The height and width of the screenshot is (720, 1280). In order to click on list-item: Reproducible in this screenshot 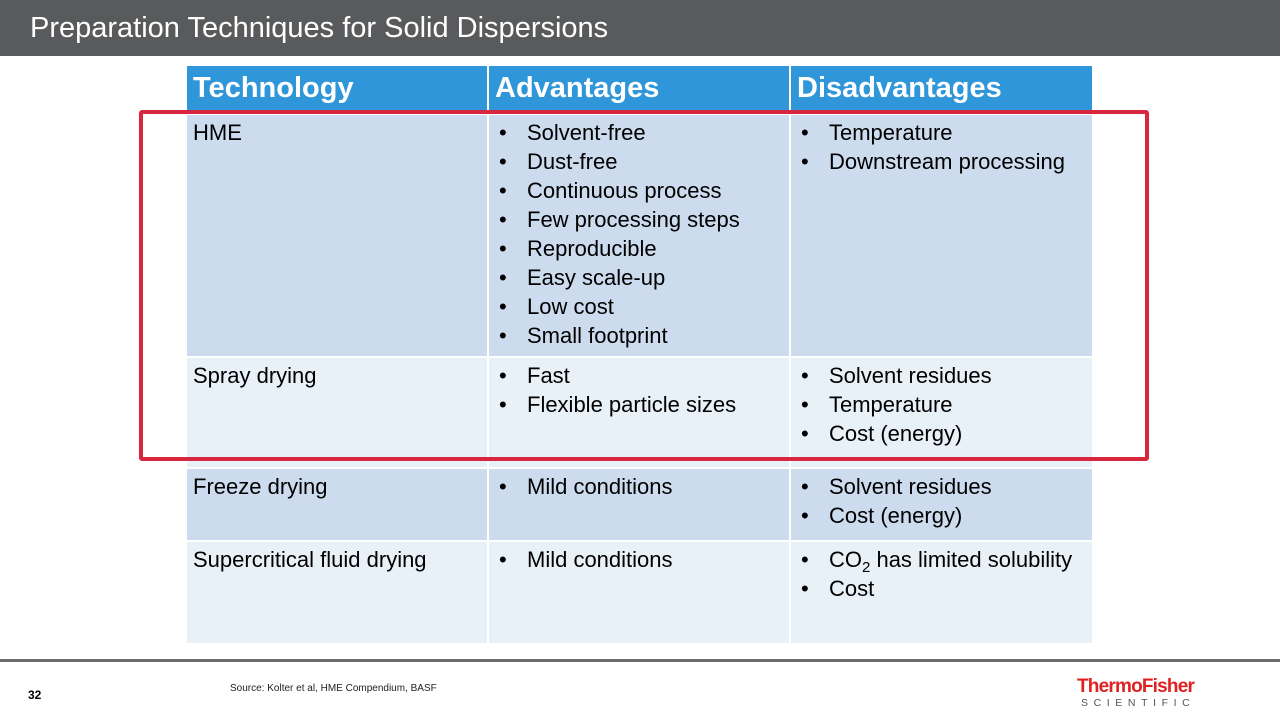, I will do `click(639, 248)`.